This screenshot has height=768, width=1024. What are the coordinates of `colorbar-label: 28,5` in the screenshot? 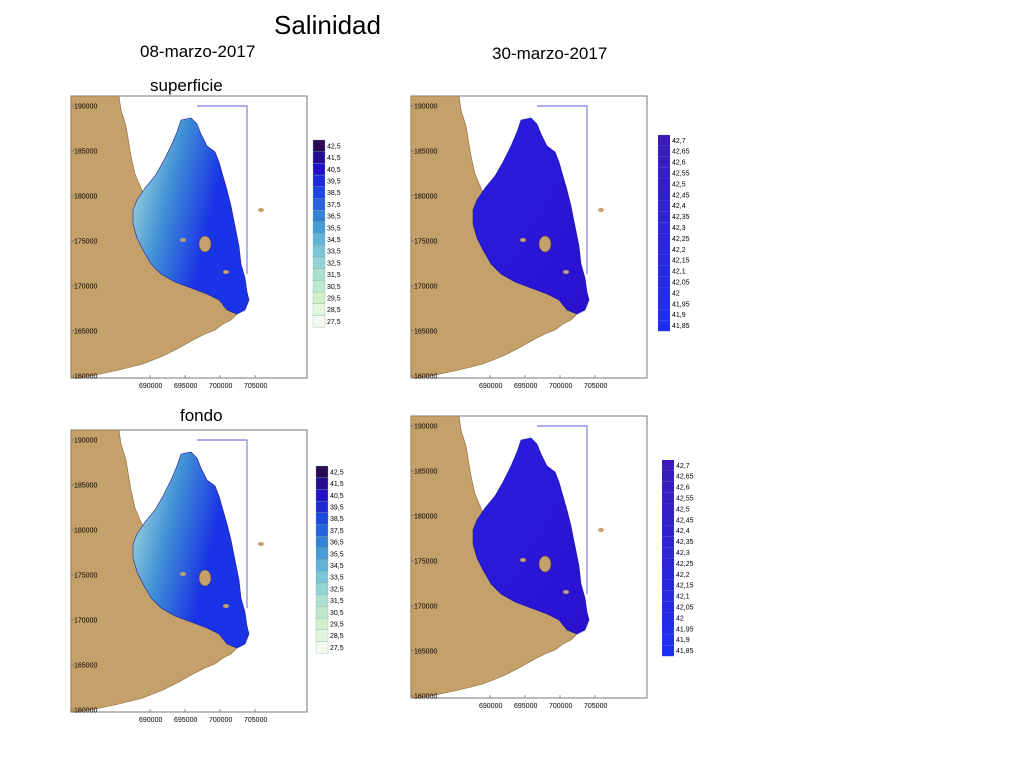 It's located at (334, 310).